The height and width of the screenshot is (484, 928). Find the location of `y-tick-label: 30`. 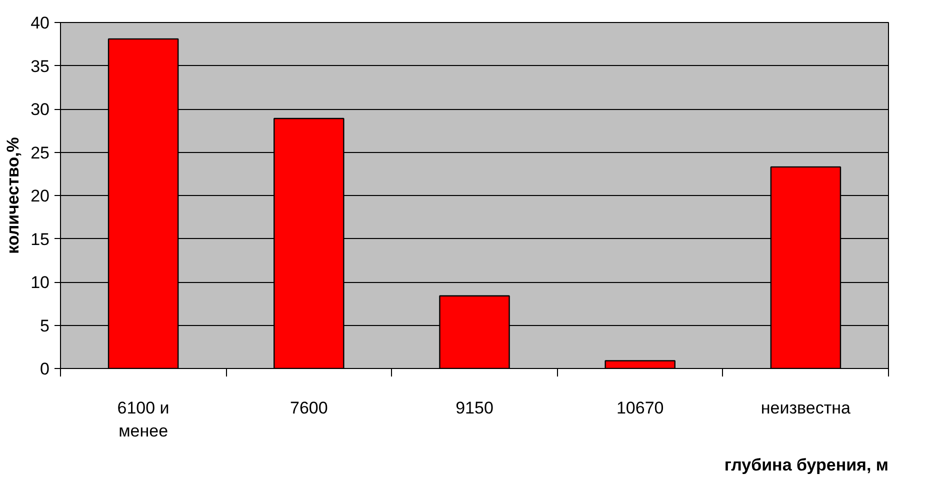

y-tick-label: 30 is located at coordinates (40, 109).